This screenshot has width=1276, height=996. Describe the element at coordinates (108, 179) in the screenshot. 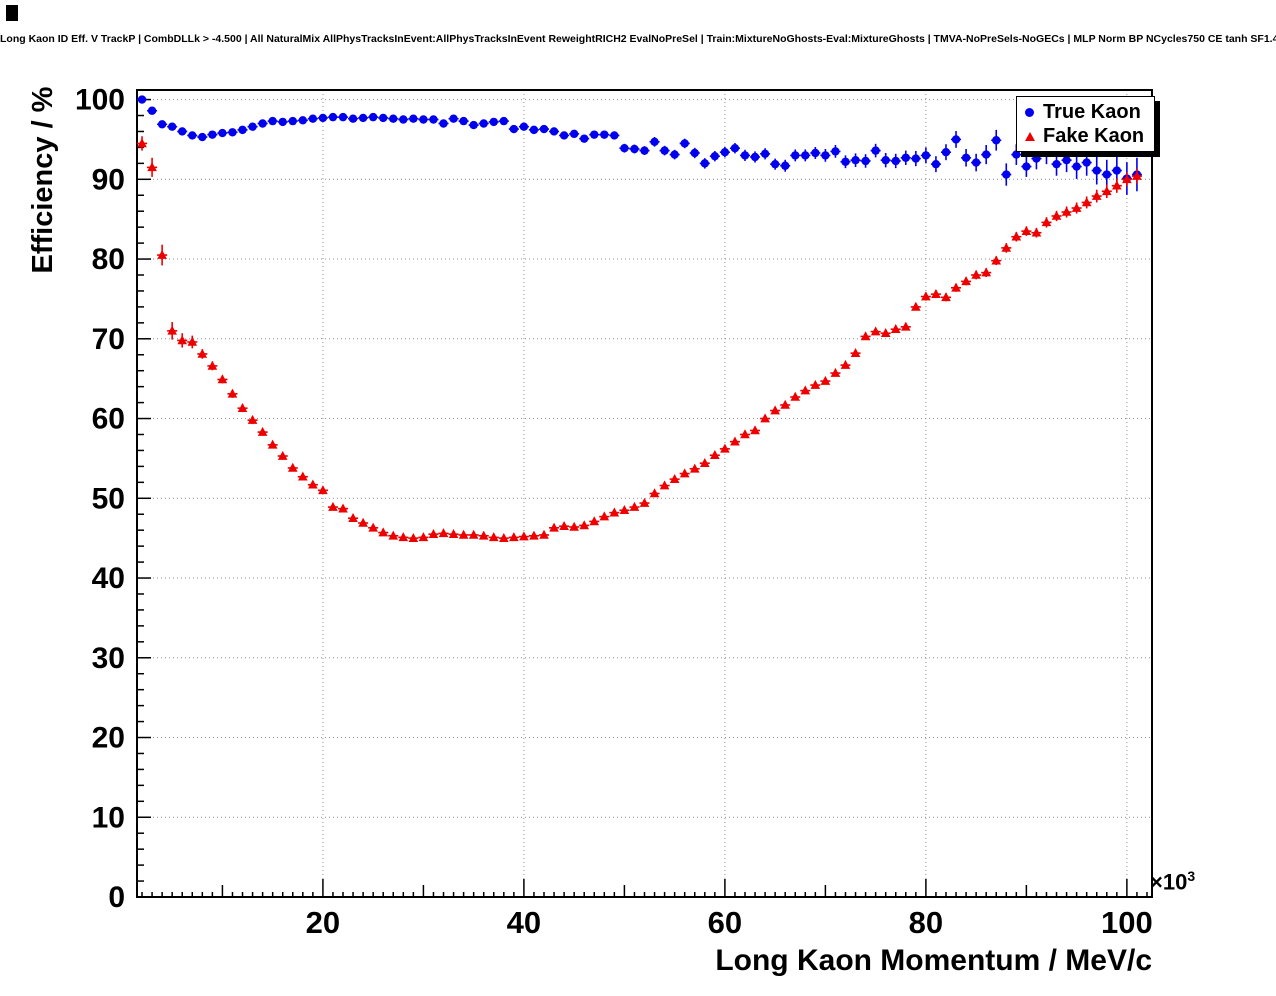

I see `svg-text: 90` at that location.